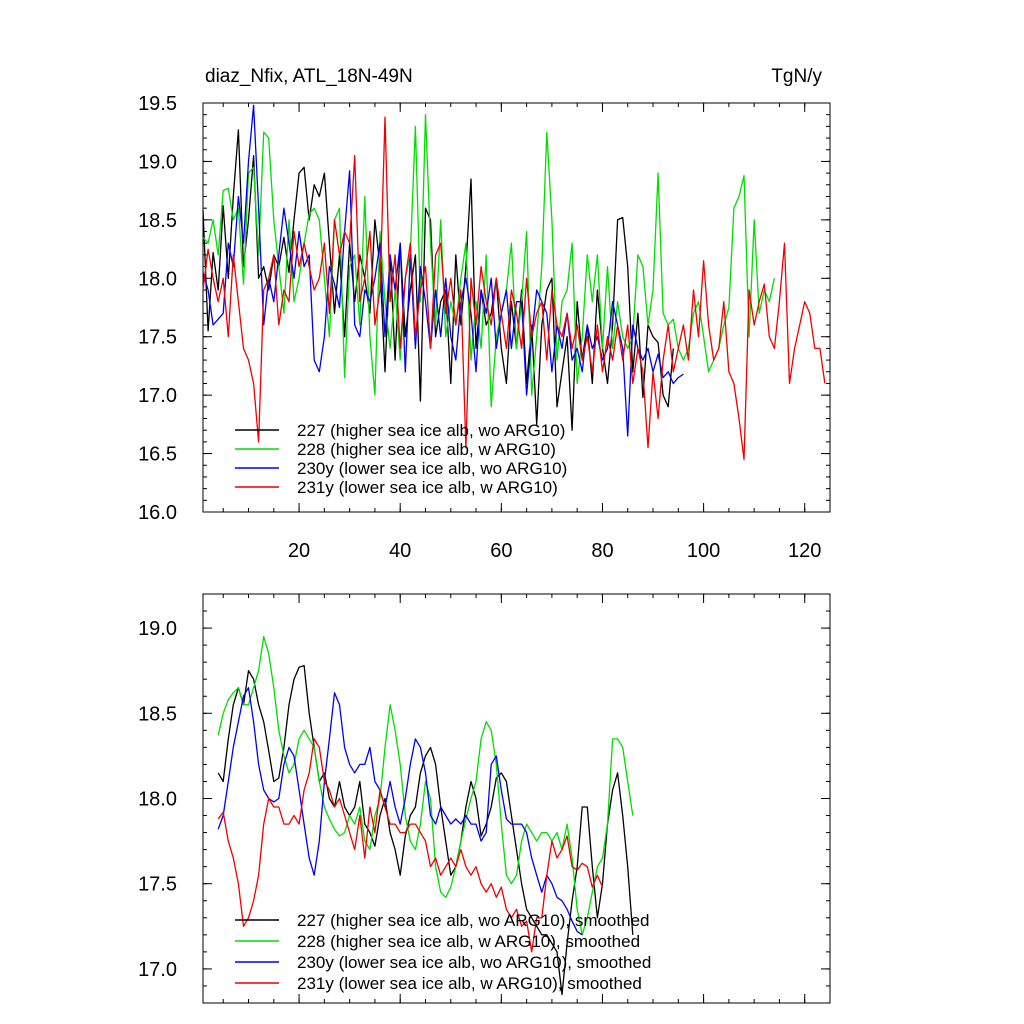 Image resolution: width=1024 pixels, height=1024 pixels. Describe the element at coordinates (501, 551) in the screenshot. I see `x-tick-label: 60` at that location.